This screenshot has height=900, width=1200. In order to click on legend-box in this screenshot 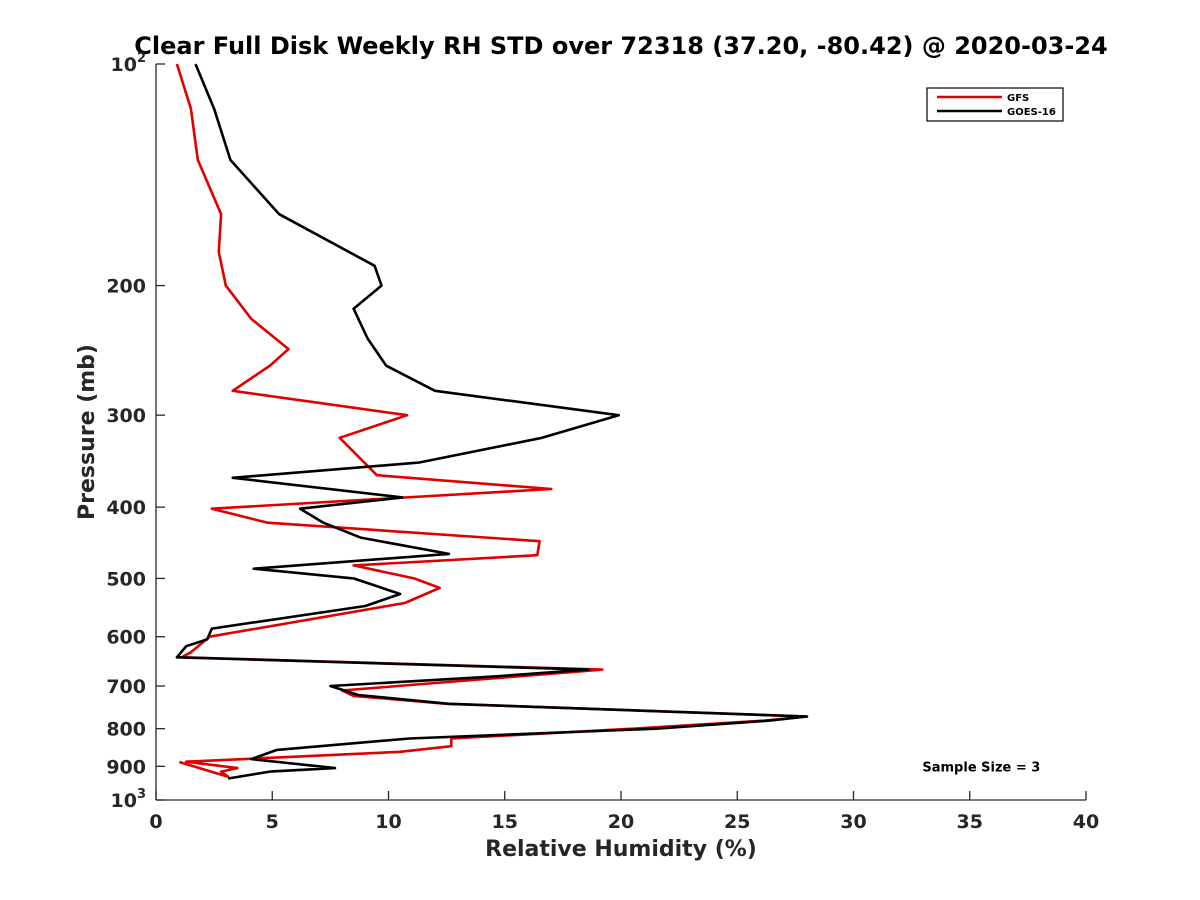, I will do `click(995, 104)`.